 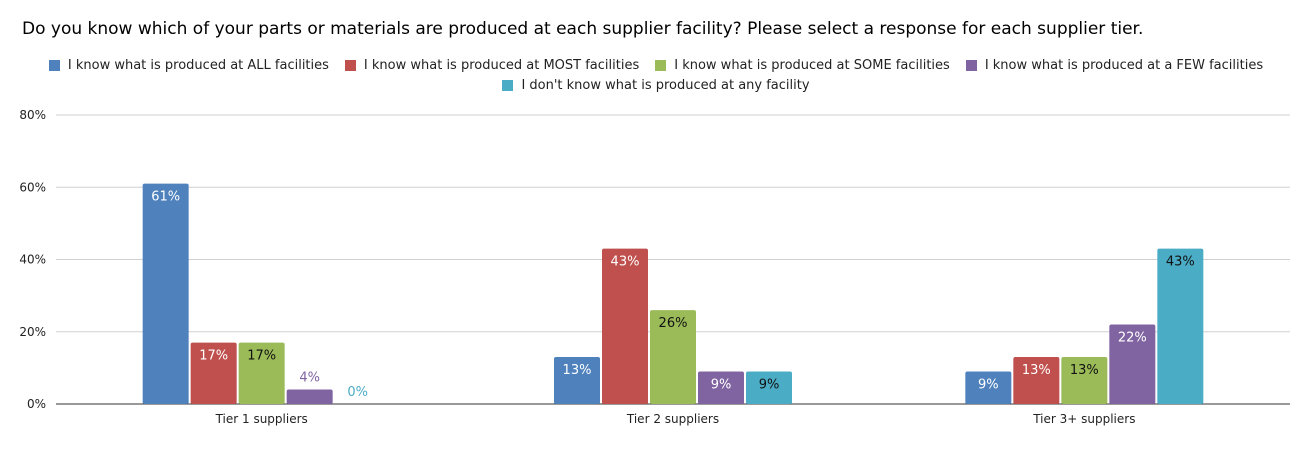 What do you see at coordinates (1132, 338) in the screenshot?
I see `data-label: 22%` at bounding box center [1132, 338].